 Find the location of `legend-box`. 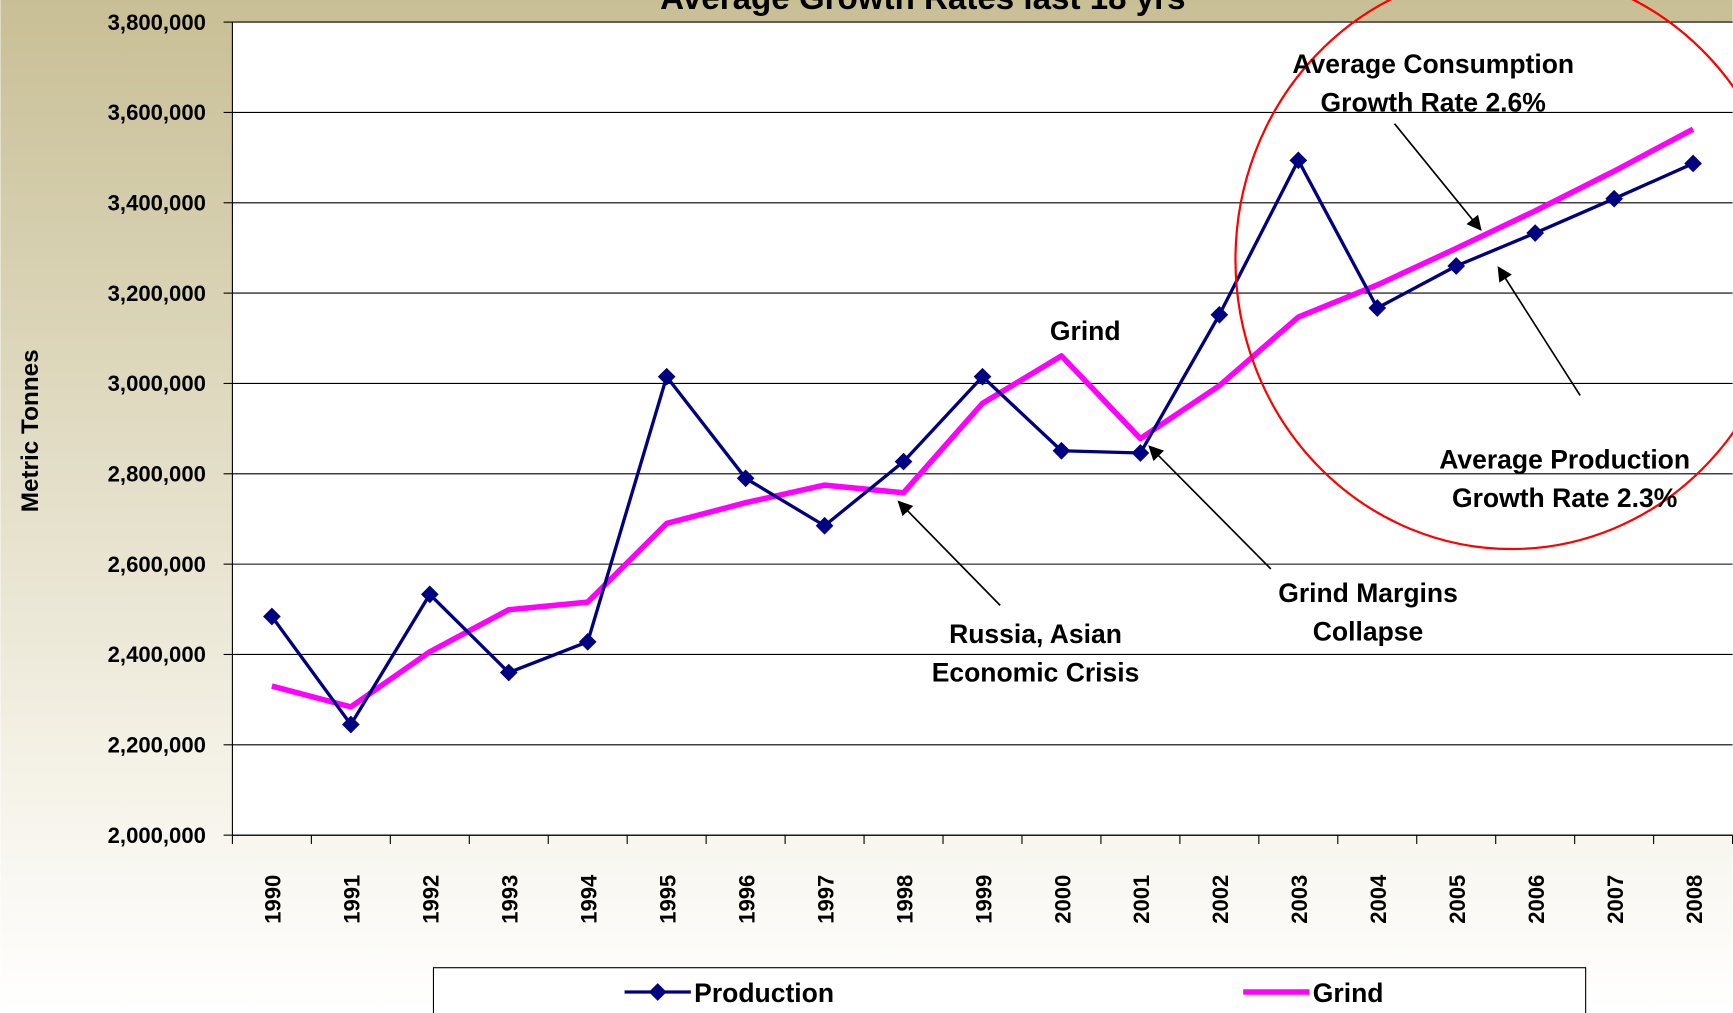

legend-box is located at coordinates (1009, 990).